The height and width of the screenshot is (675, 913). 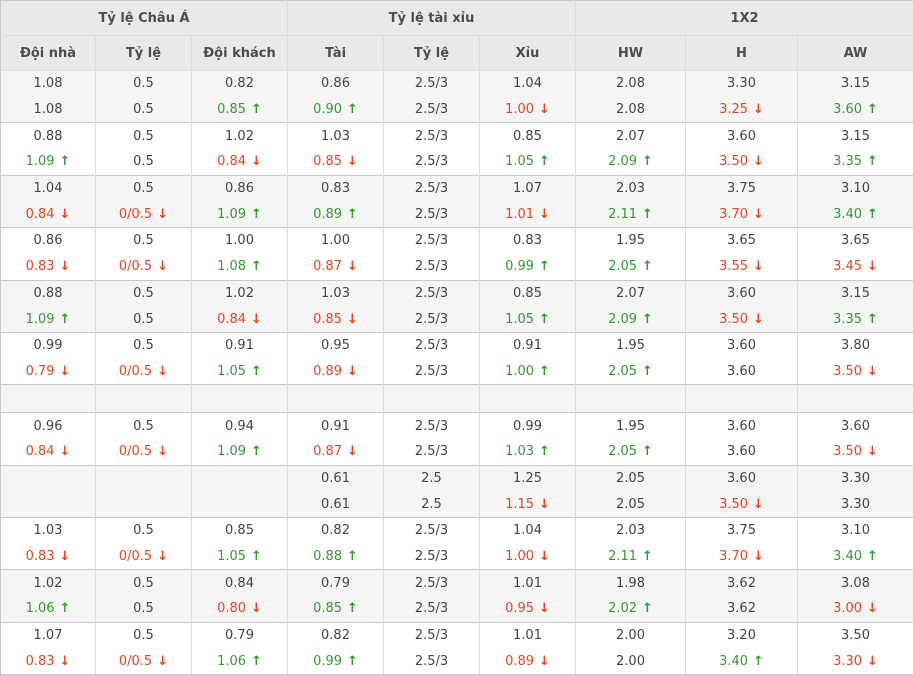 I want to click on odds-value: 1.02, so click(x=239, y=293).